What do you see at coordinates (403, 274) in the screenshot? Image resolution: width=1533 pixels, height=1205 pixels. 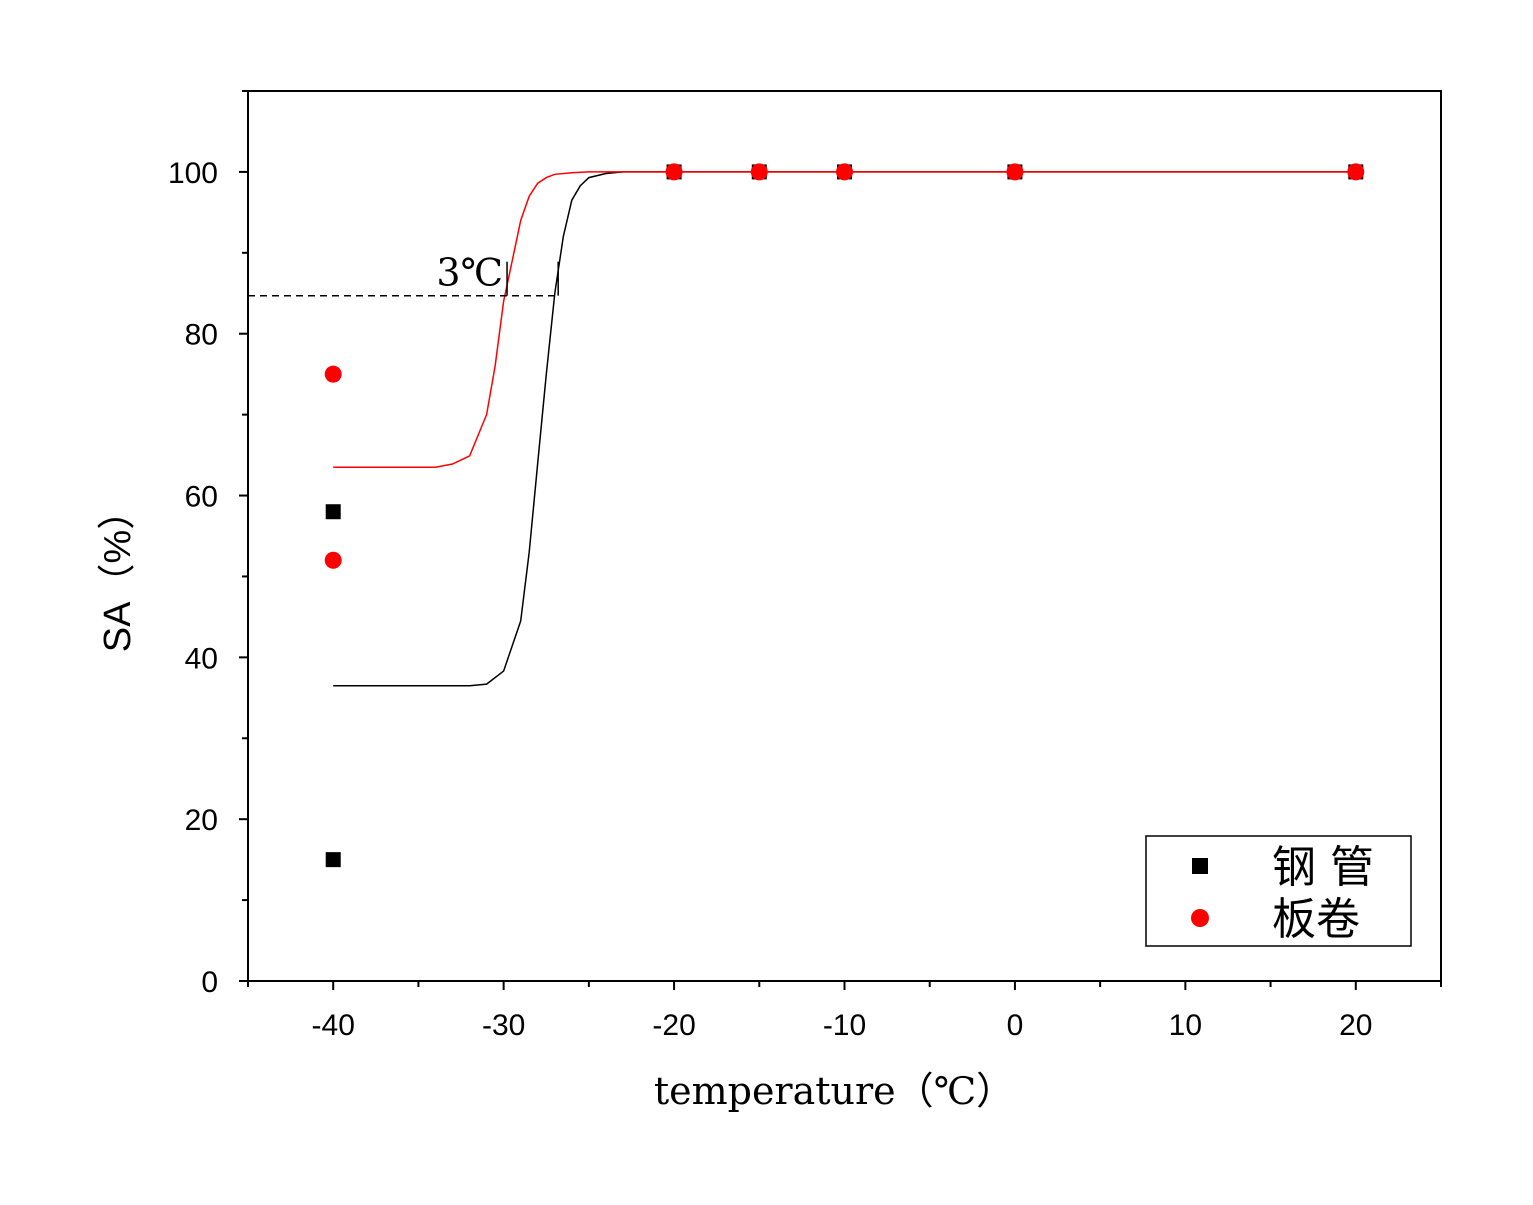 I see `annotation-layer: 3℃` at bounding box center [403, 274].